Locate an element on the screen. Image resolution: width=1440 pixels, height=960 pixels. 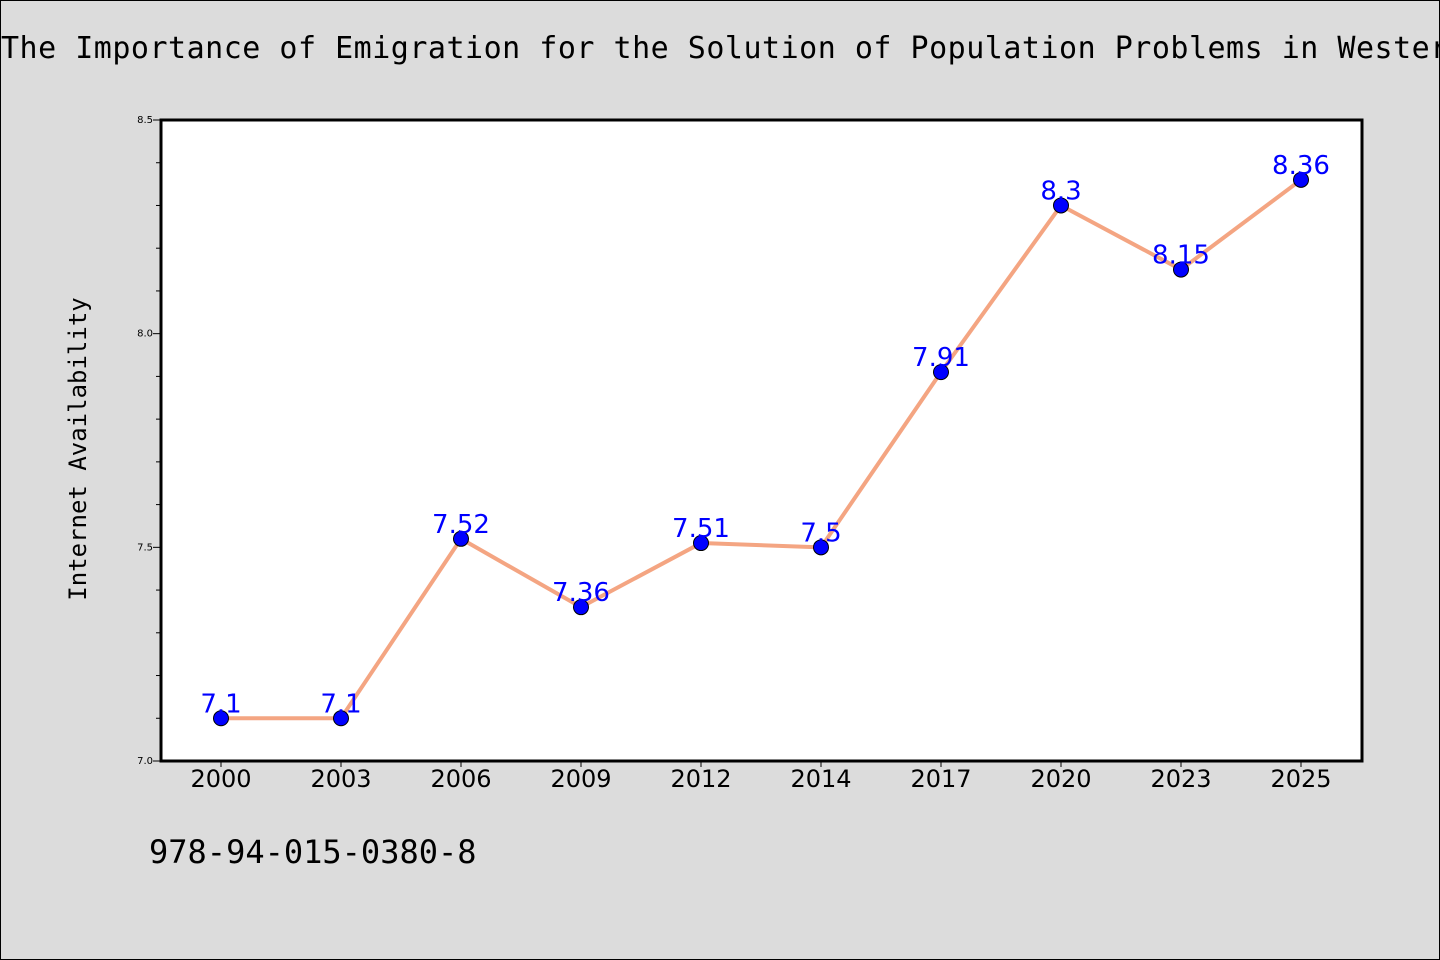
y-tick-label: 8.0 is located at coordinates (145, 334).